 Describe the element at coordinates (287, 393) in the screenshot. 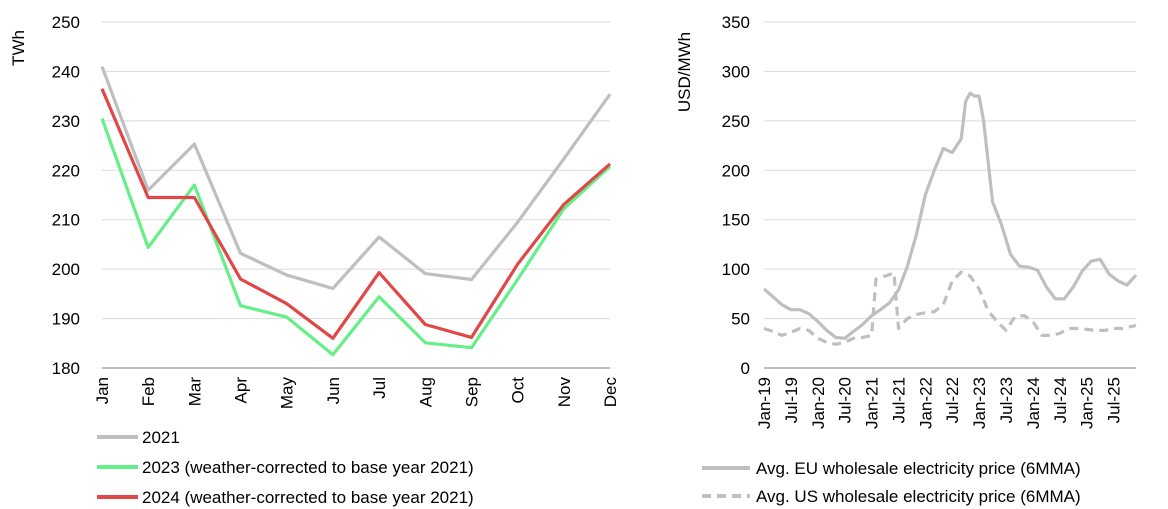

I see `x-tick-label: May` at that location.